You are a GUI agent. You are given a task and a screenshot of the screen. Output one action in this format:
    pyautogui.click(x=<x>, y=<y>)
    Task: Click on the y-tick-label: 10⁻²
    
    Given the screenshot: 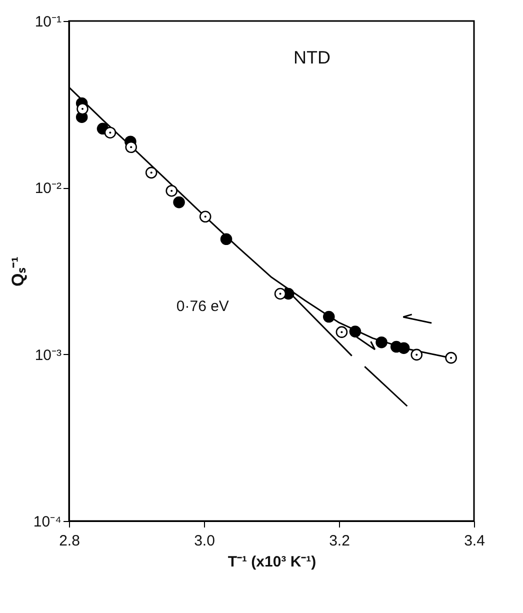 What is the action you would take?
    pyautogui.click(x=48, y=189)
    